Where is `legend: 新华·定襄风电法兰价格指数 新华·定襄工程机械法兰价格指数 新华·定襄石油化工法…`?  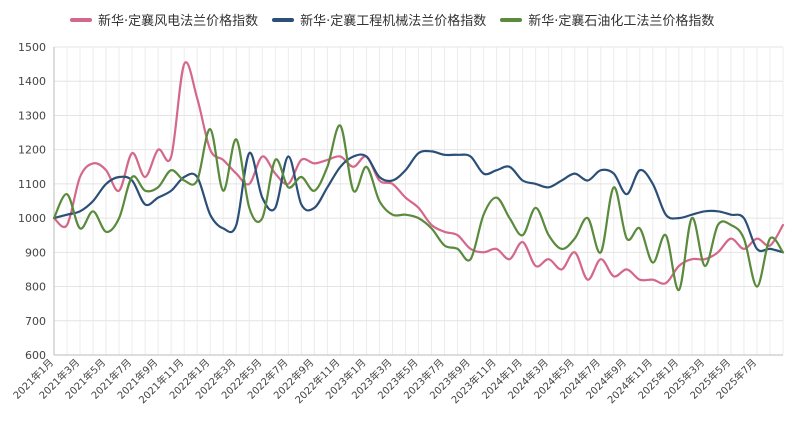 legend: 新华·定襄风电法兰价格指数 新华·定襄工程机械法兰价格指数 新华·定襄石油化工法… is located at coordinates (392, 19).